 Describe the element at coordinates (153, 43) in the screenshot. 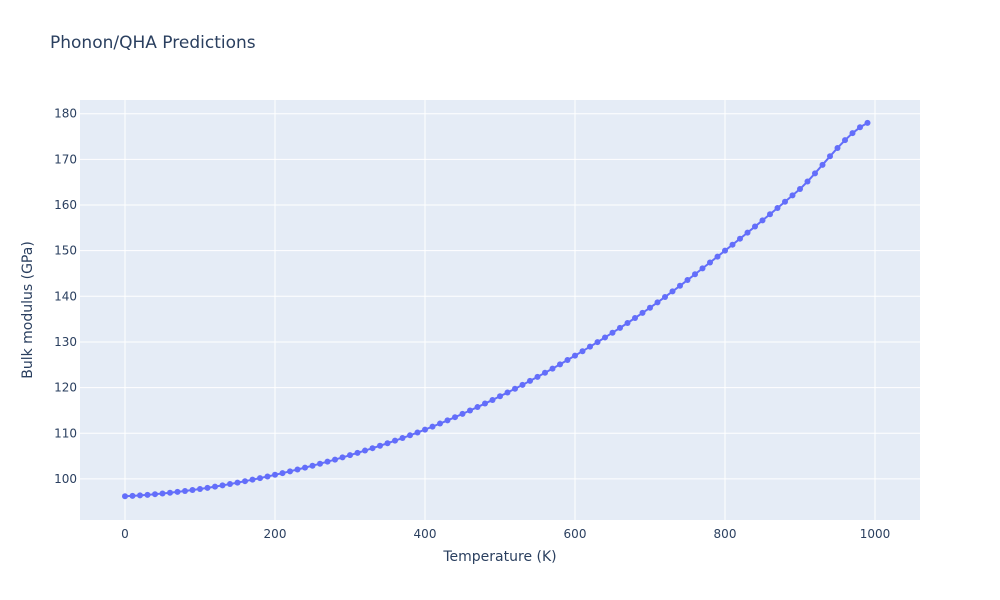

I see `chart-title: Phonon/QHA Predictions` at that location.